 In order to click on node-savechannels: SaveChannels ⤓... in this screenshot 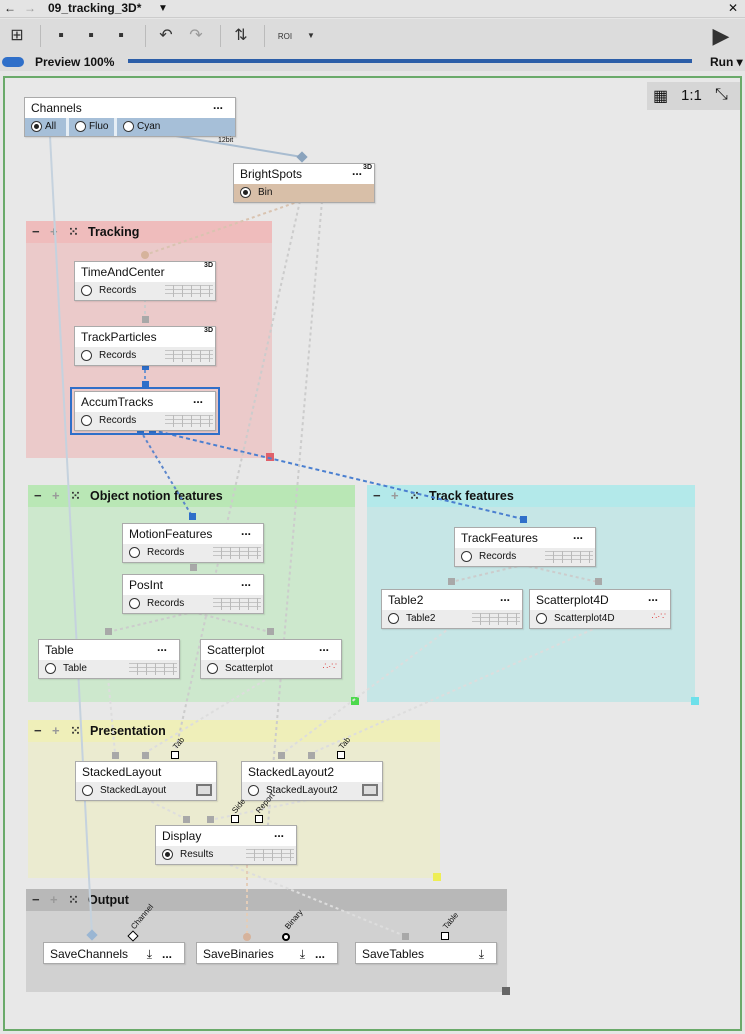, I will do `click(114, 953)`.